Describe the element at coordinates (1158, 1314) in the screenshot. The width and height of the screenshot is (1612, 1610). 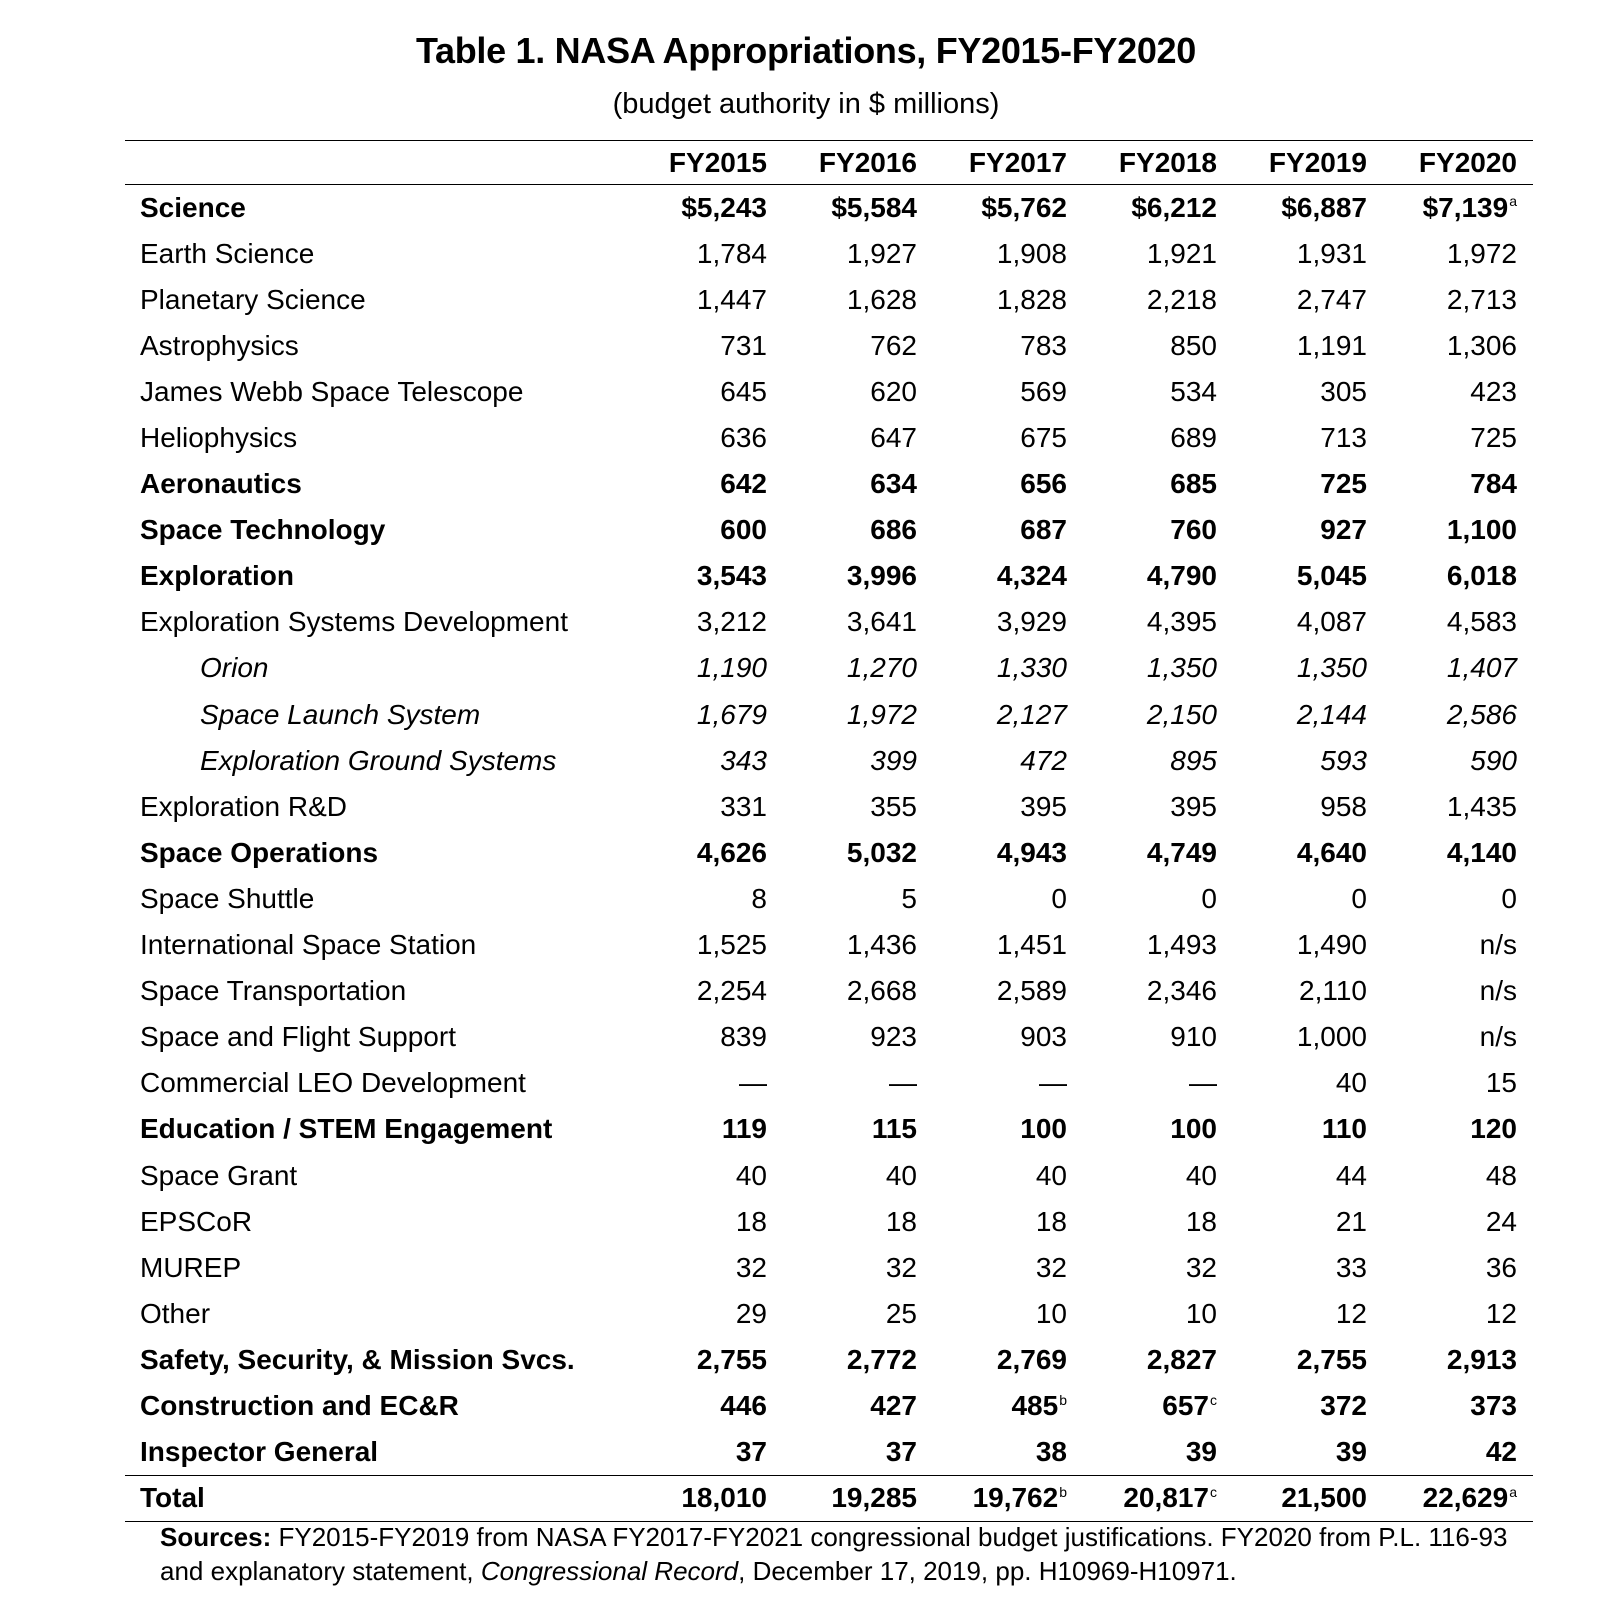
I see `value-cell: 10` at that location.